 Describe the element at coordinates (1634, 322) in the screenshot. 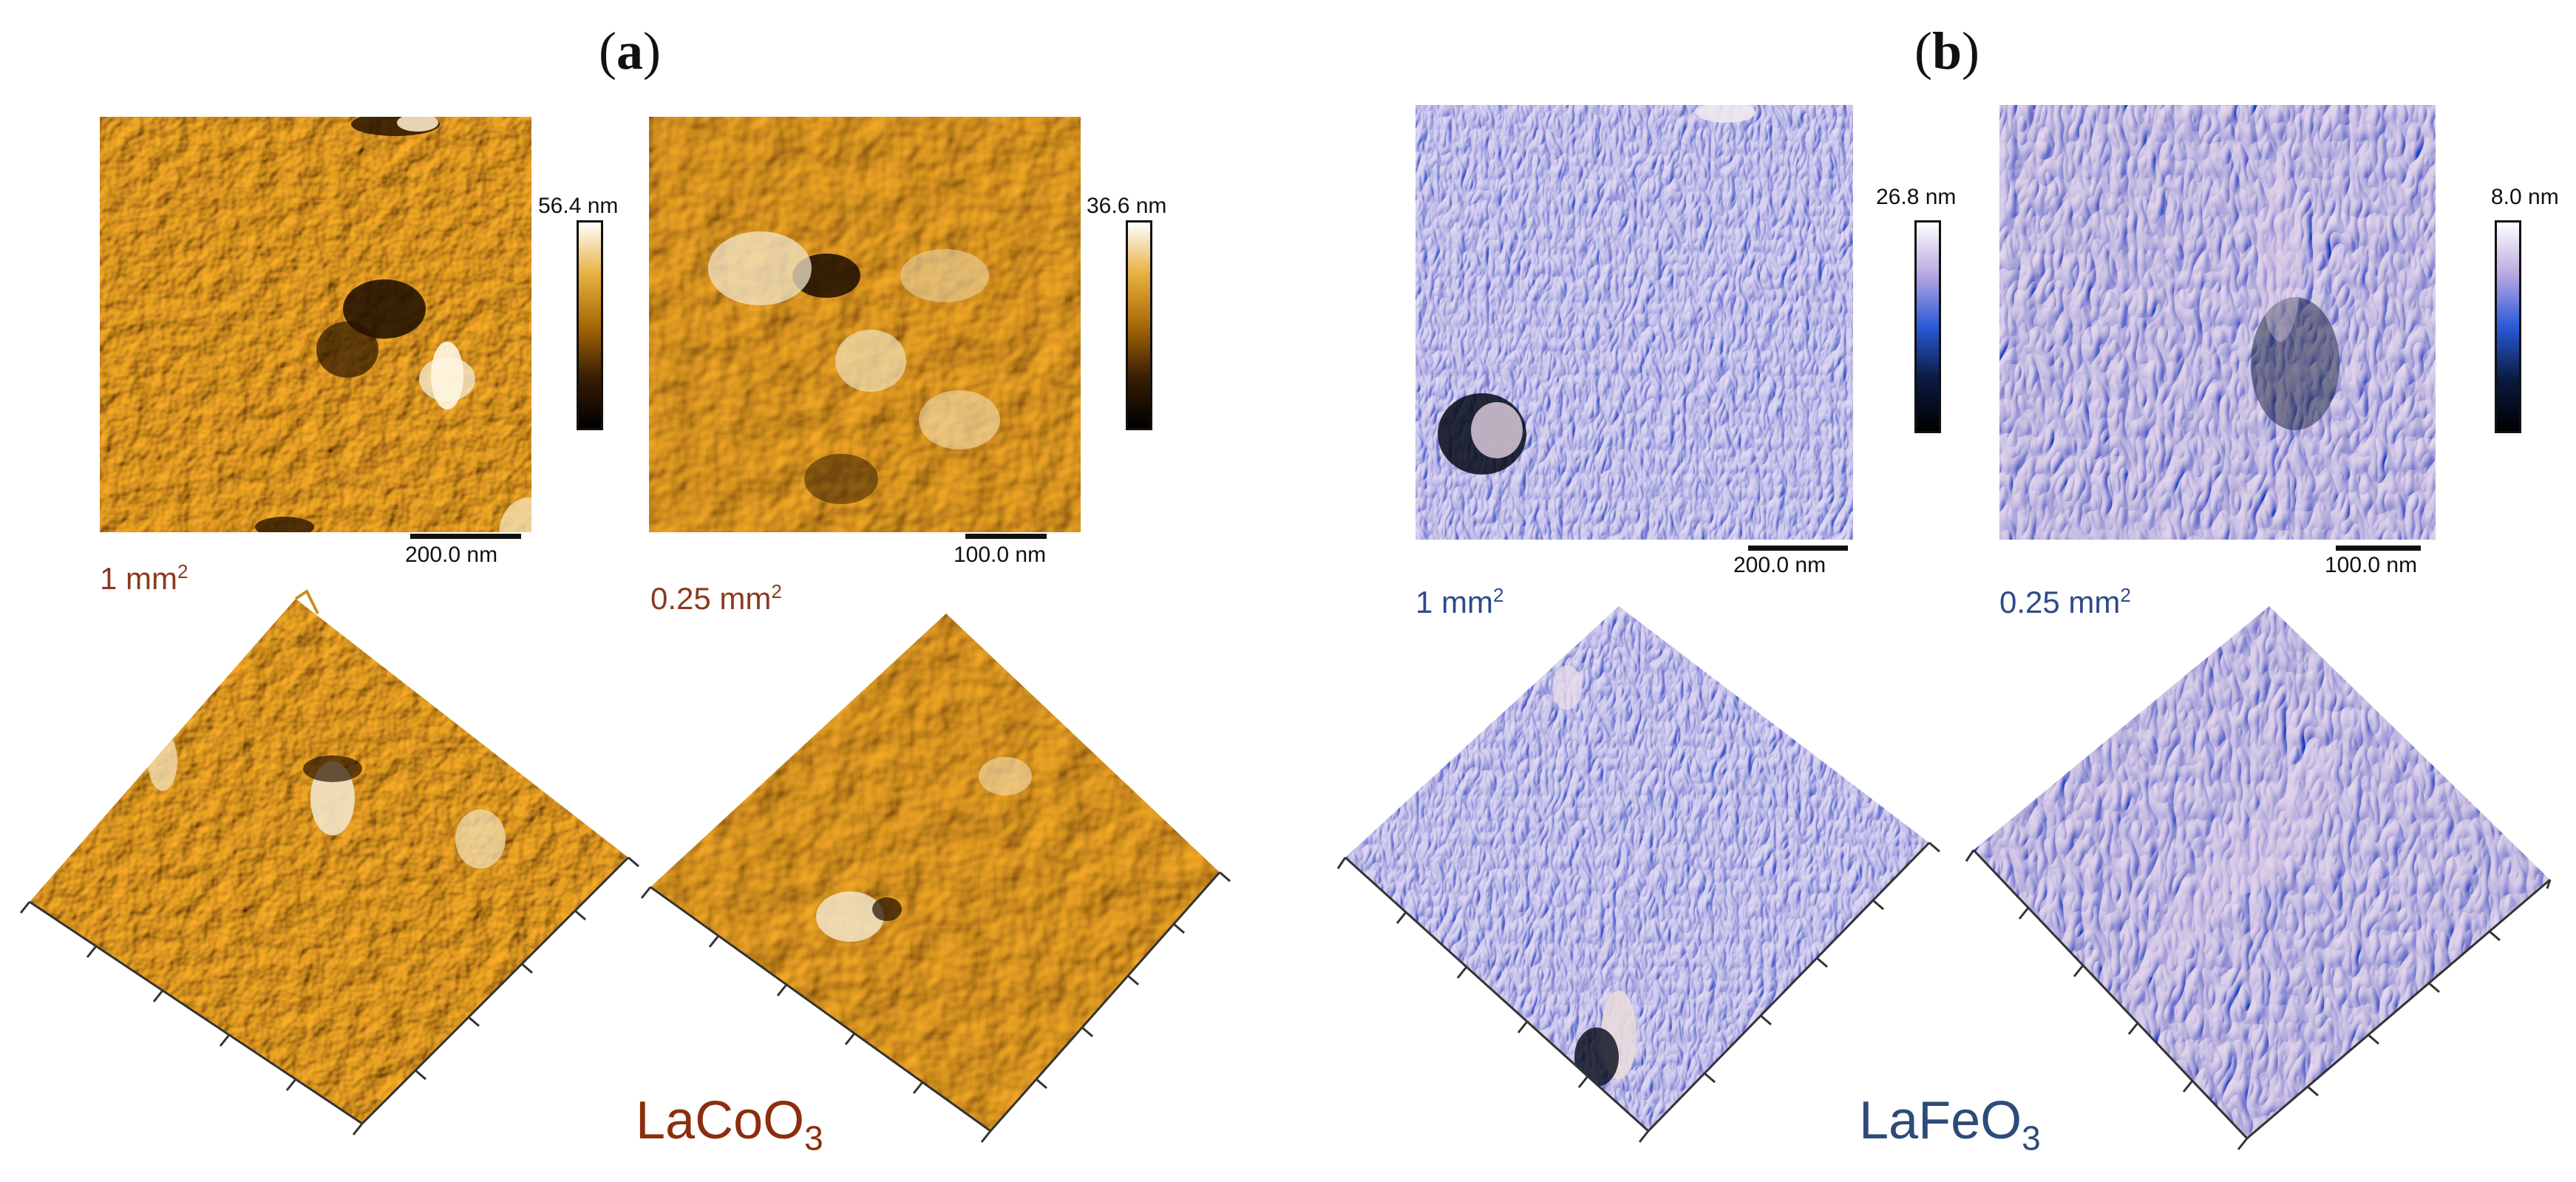

I see `afm-2d-image-lafeo3-1mm` at that location.